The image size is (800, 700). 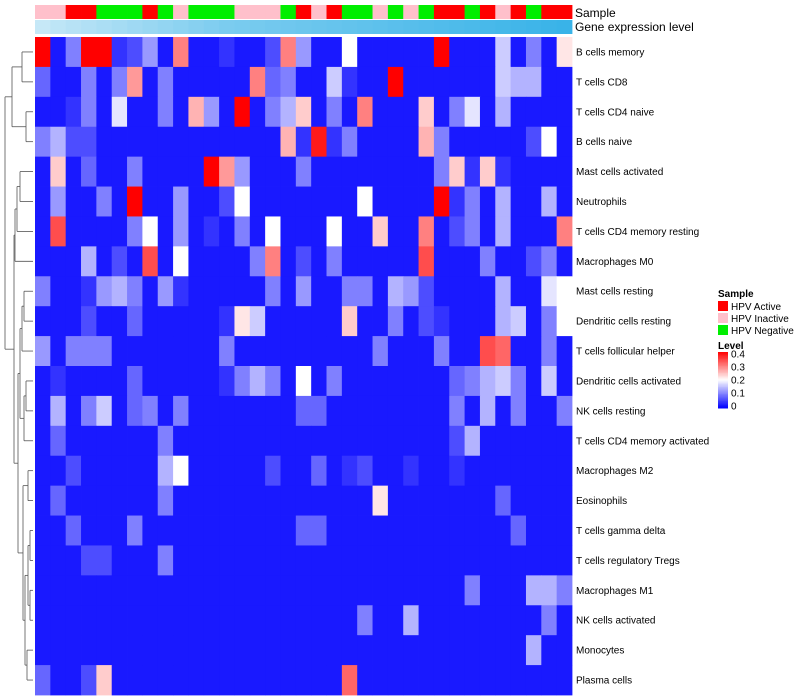 I want to click on row-label: Mast cells activated, so click(x=619, y=172).